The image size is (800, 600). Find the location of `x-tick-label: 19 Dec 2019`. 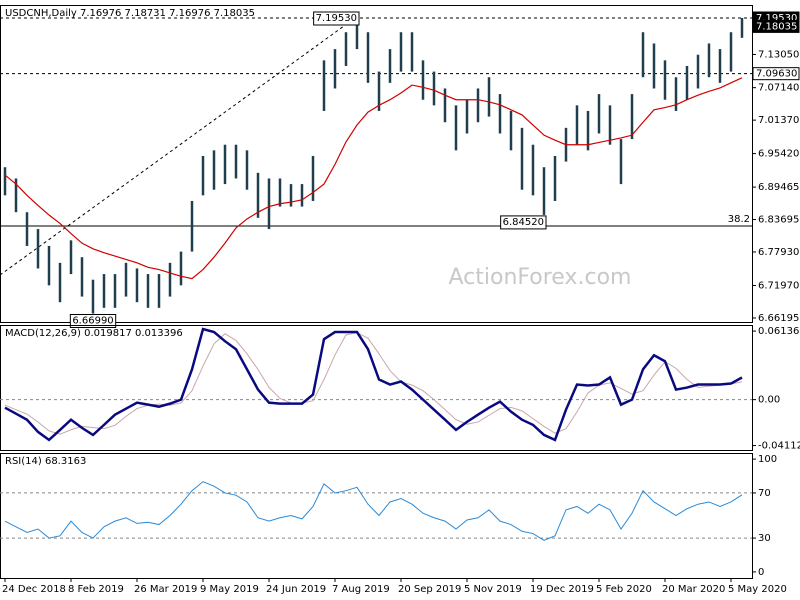

x-tick-label: 19 Dec 2019 is located at coordinates (562, 589).